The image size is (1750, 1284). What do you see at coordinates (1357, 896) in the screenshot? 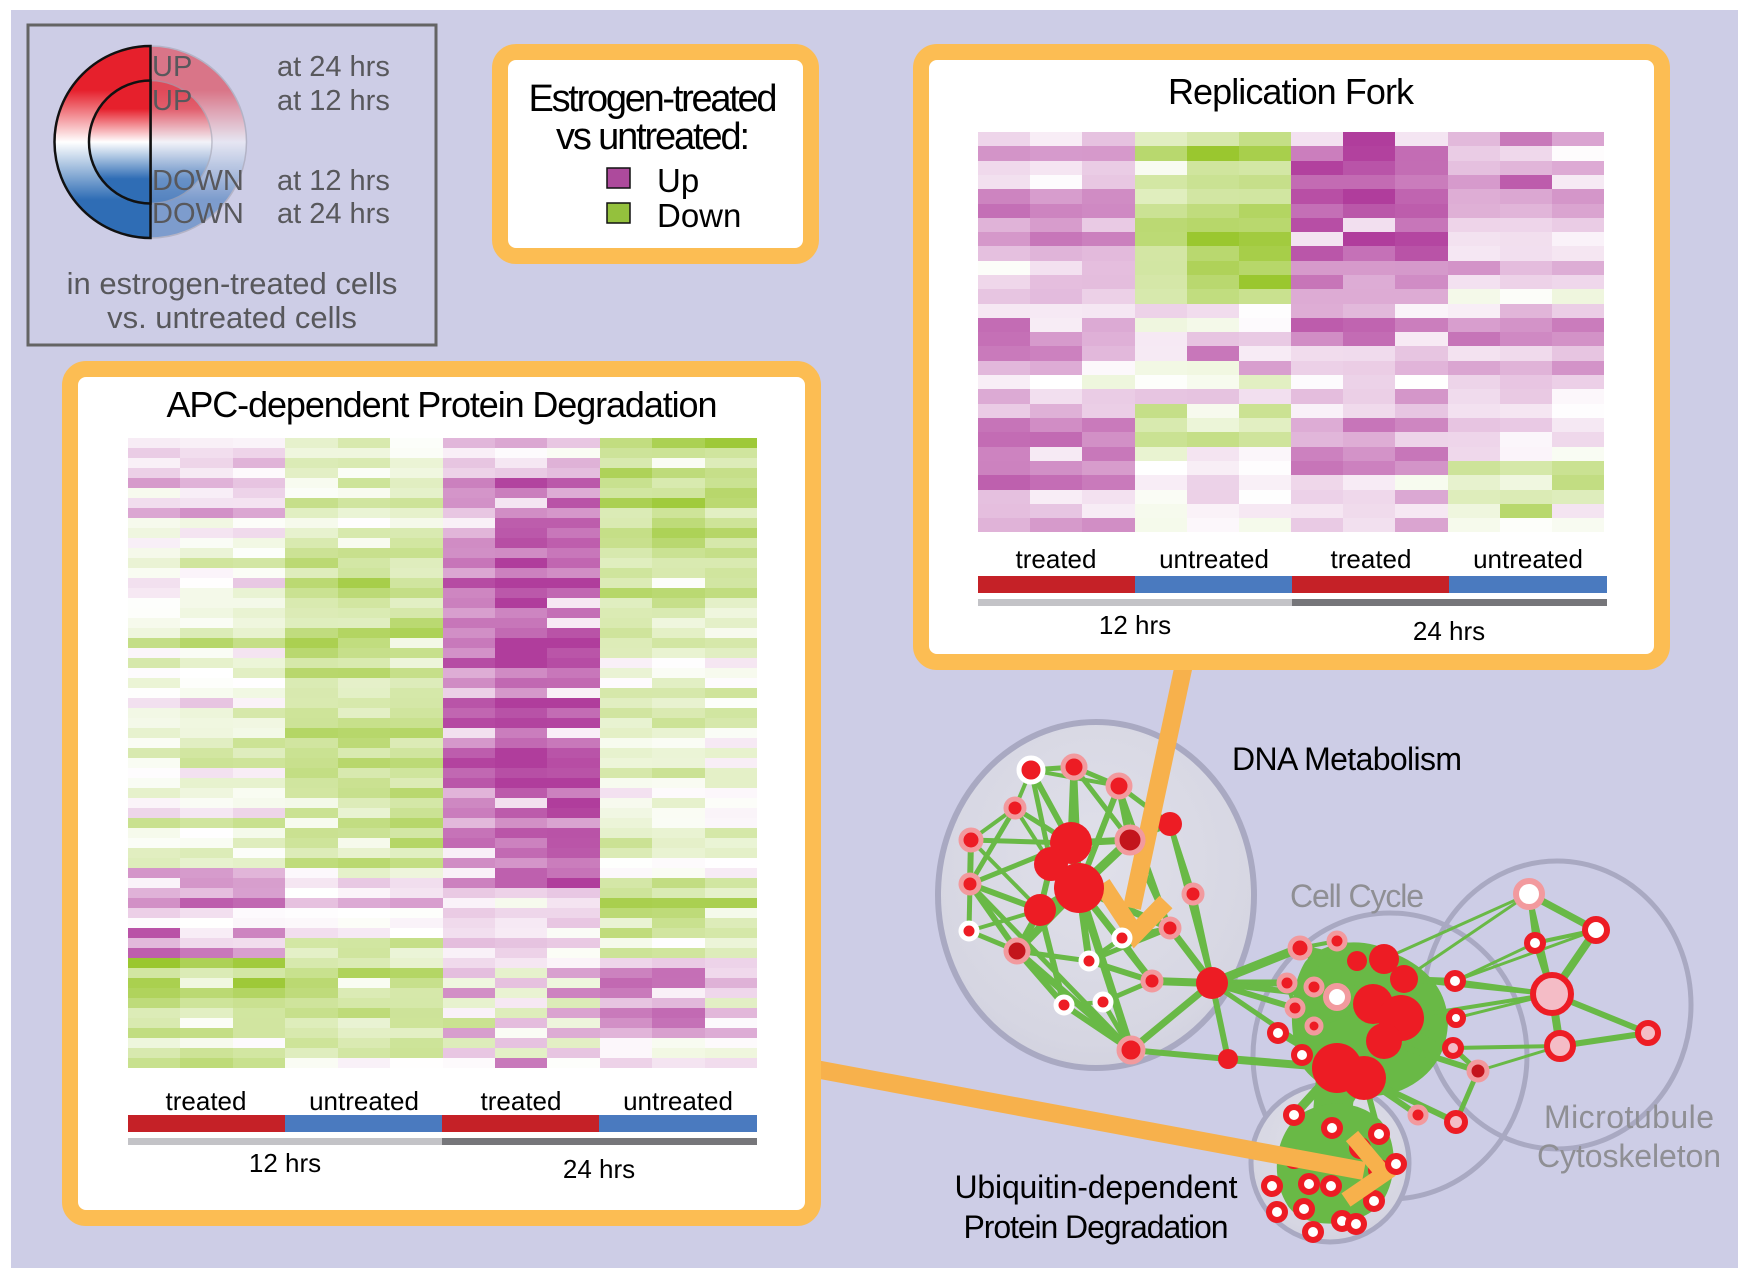
I see `svg-text: Cell Cycle` at bounding box center [1357, 896].